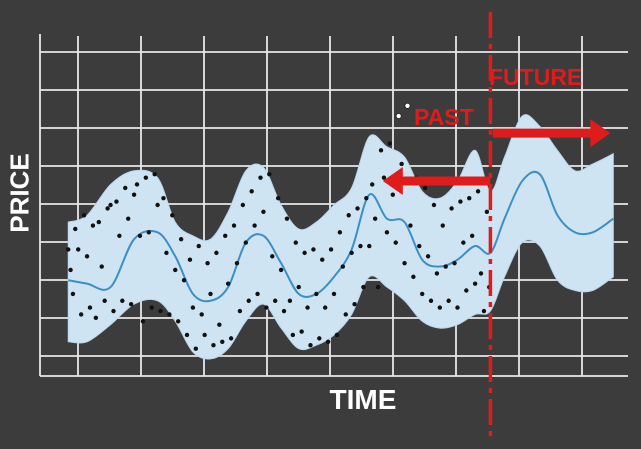 The height and width of the screenshot is (449, 641). I want to click on x-axis-label: TIME, so click(363, 399).